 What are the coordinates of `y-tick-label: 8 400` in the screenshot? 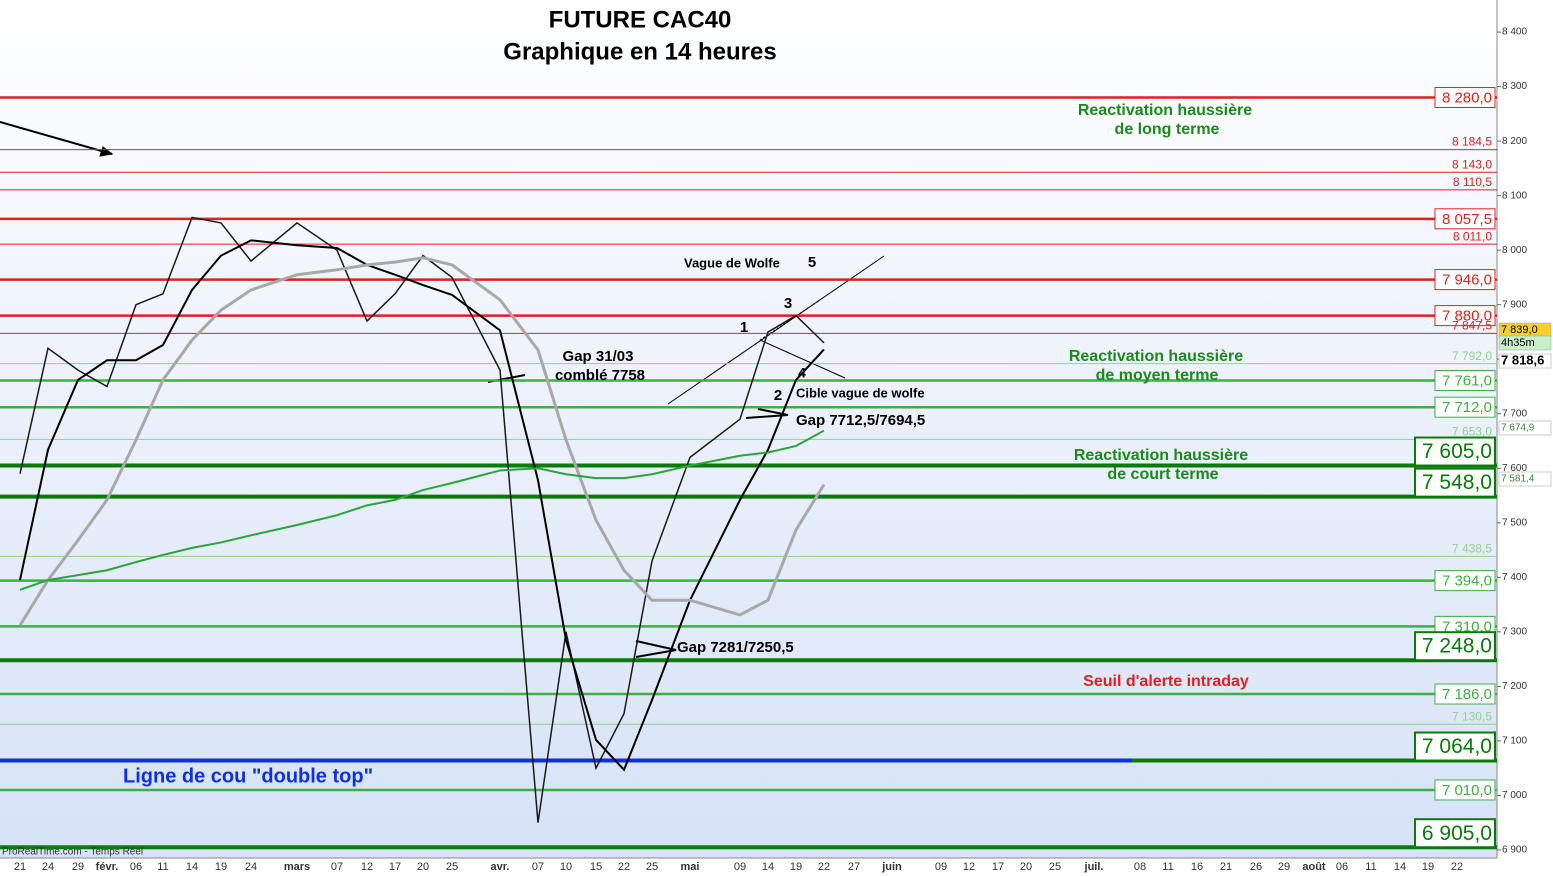 It's located at (1514, 32).